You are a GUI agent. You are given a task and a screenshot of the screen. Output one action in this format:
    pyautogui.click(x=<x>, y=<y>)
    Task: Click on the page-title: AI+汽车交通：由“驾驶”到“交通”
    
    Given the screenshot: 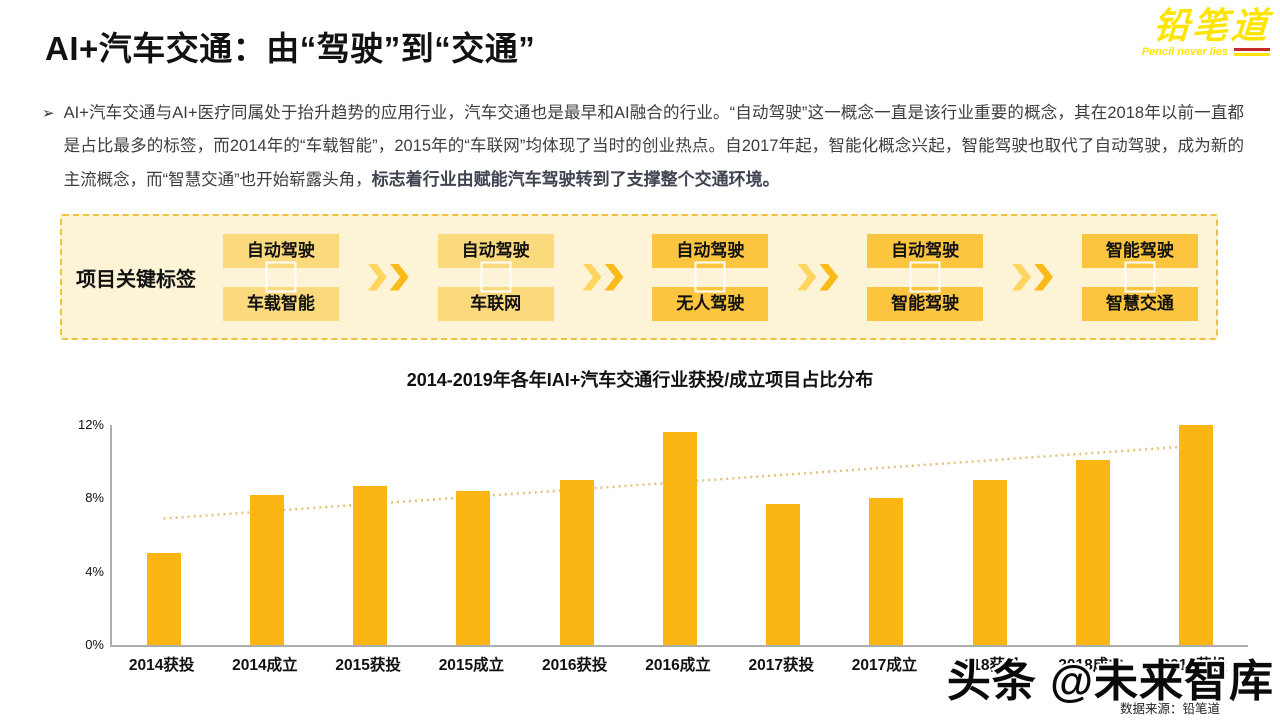 What is the action you would take?
    pyautogui.click(x=290, y=48)
    